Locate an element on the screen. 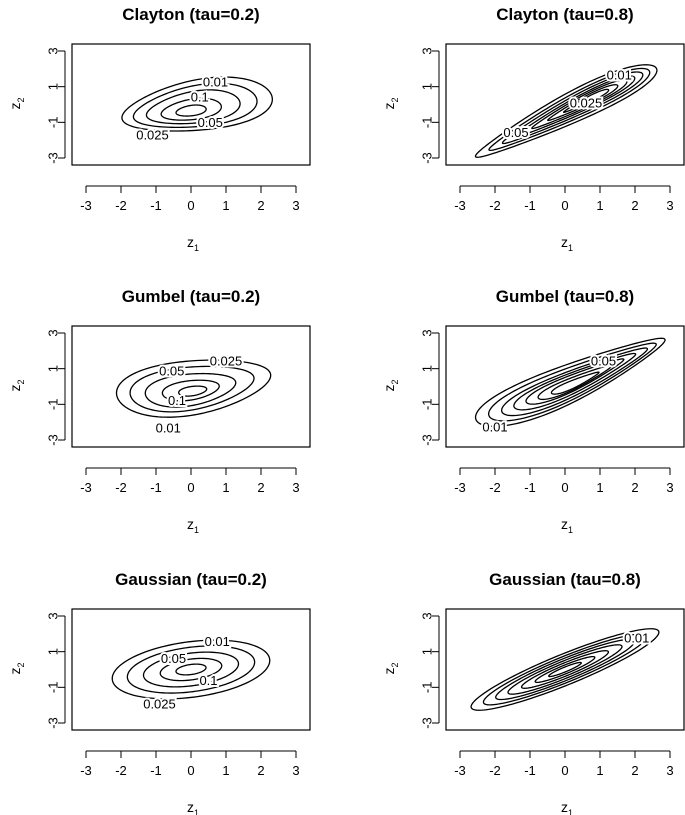  chart-title: Clayton (tau=0.2) is located at coordinates (190, 14).